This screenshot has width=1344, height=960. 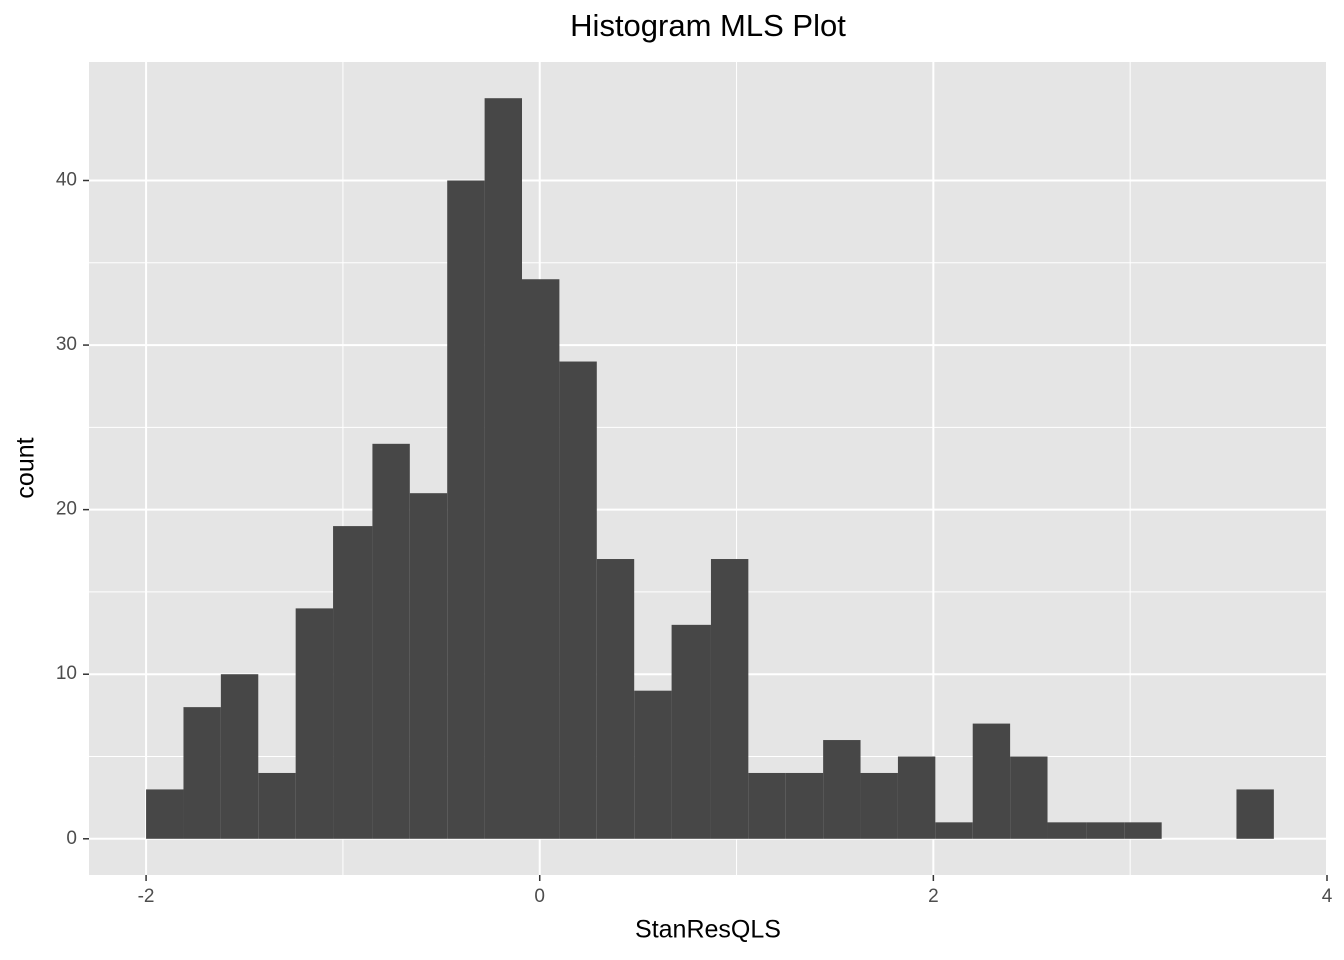 What do you see at coordinates (539, 896) in the screenshot?
I see `x-tick-label: 0` at bounding box center [539, 896].